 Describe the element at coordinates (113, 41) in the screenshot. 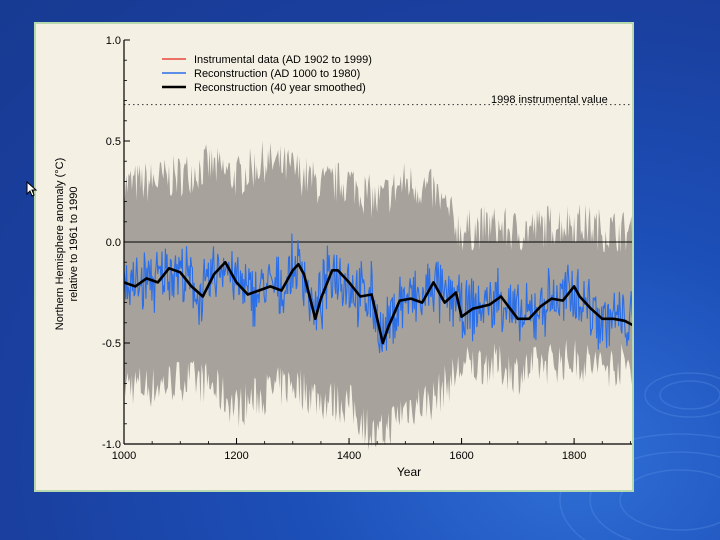

I see `y-tick-label: 1.0` at that location.